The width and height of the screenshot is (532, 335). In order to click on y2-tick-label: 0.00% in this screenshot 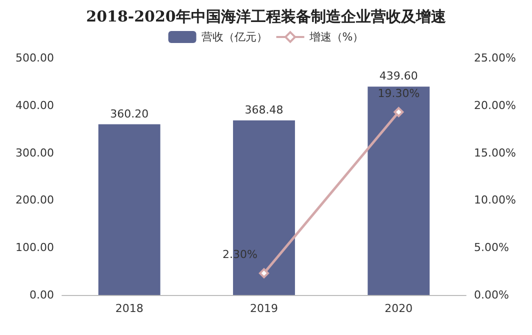, I will do `click(491, 295)`.